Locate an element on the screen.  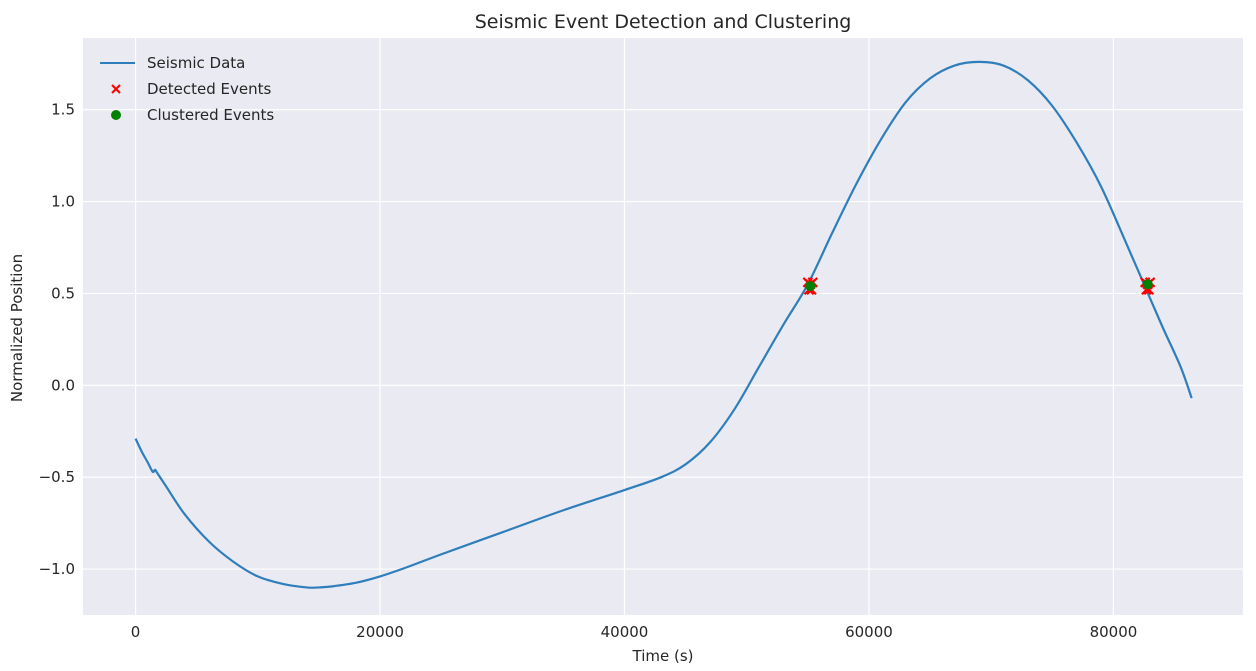
legend-label-detected-events: Detected Events is located at coordinates (209, 89).